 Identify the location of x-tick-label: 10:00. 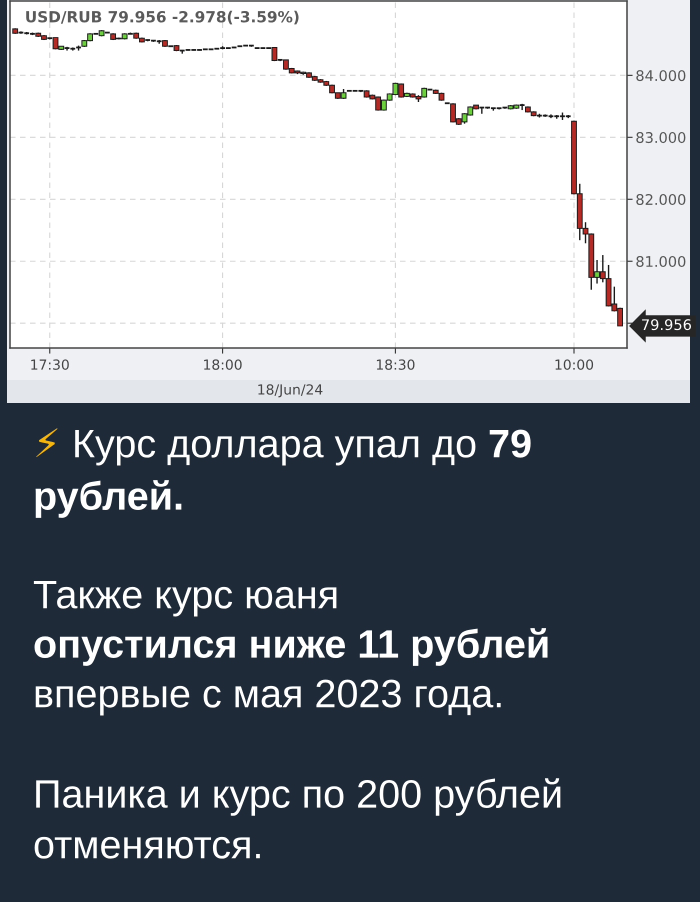
(575, 364).